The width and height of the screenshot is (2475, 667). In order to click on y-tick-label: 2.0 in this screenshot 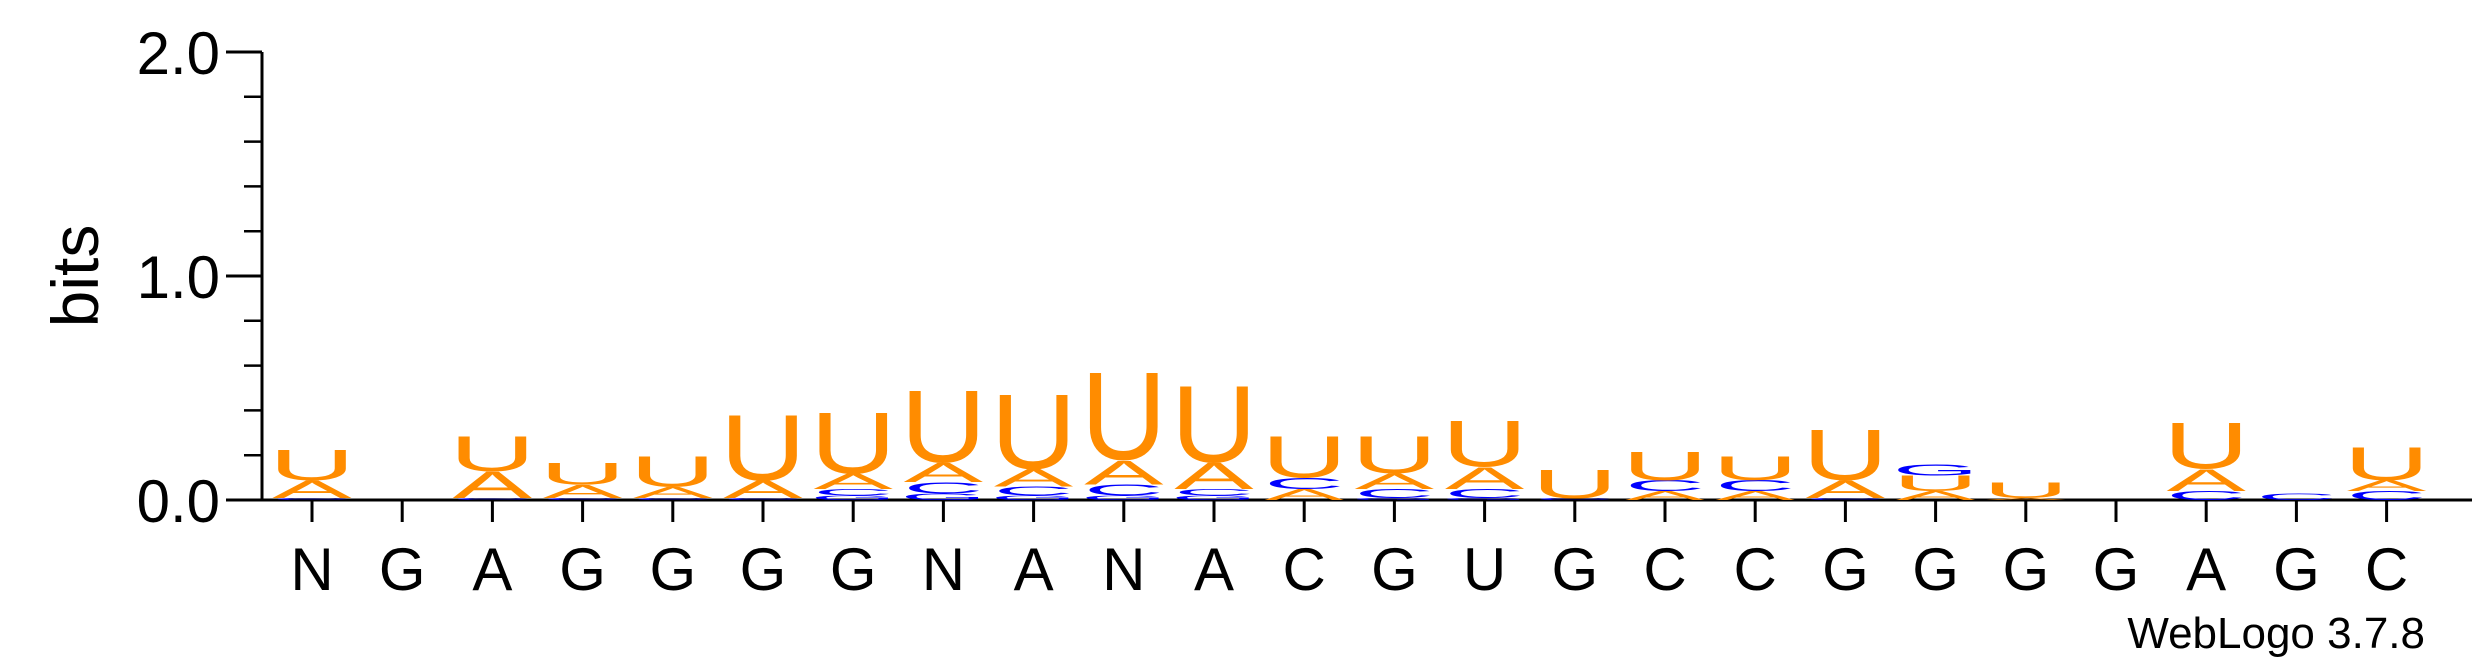, I will do `click(178, 53)`.